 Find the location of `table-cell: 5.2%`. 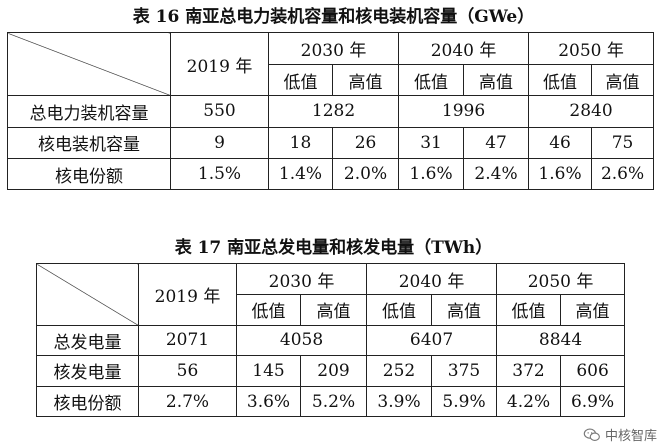

table-cell: 5.2% is located at coordinates (333, 401).